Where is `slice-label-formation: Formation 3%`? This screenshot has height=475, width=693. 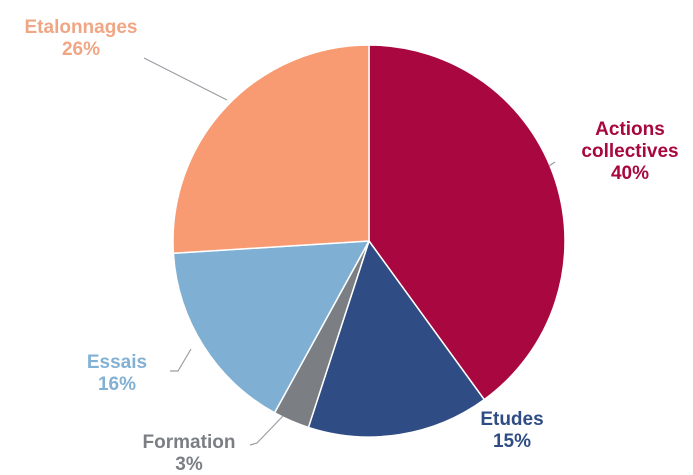
slice-label-formation: Formation 3% is located at coordinates (189, 453).